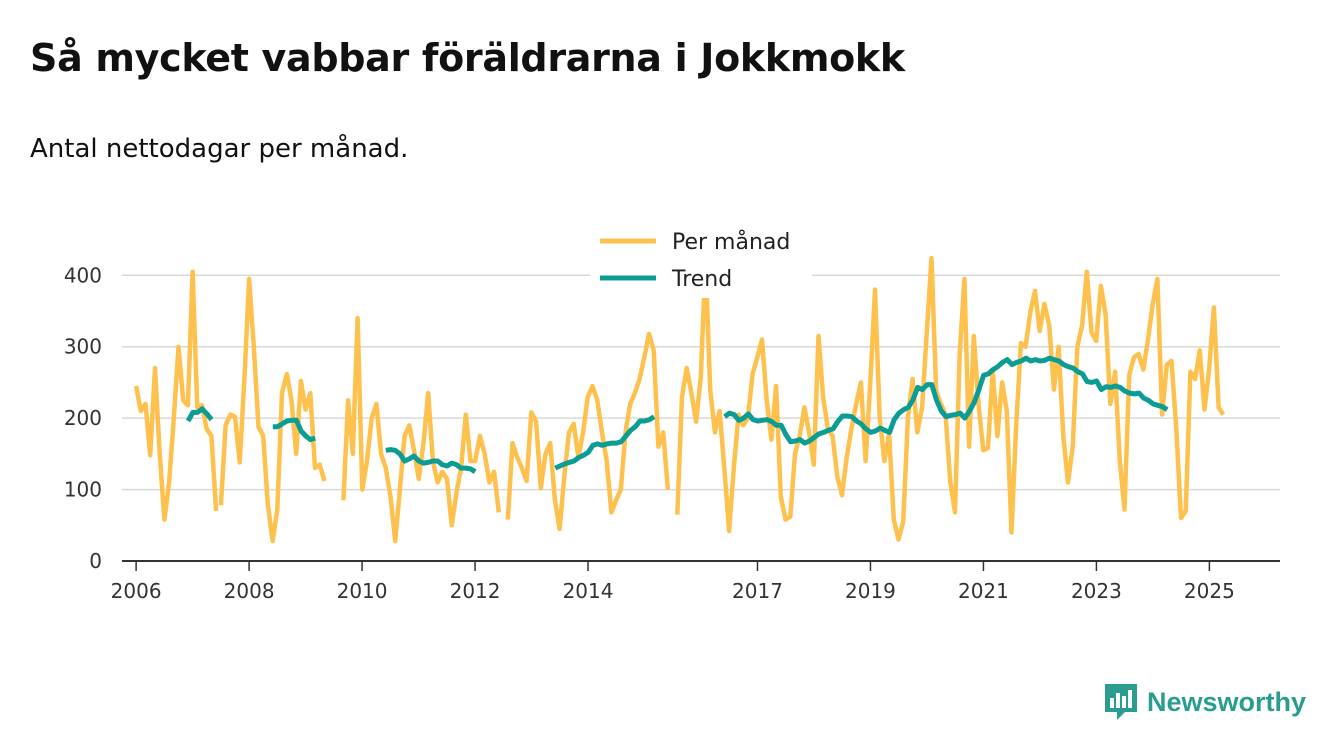 This screenshot has height=753, width=1340. What do you see at coordinates (249, 591) in the screenshot?
I see `x-tick-label: 2008` at bounding box center [249, 591].